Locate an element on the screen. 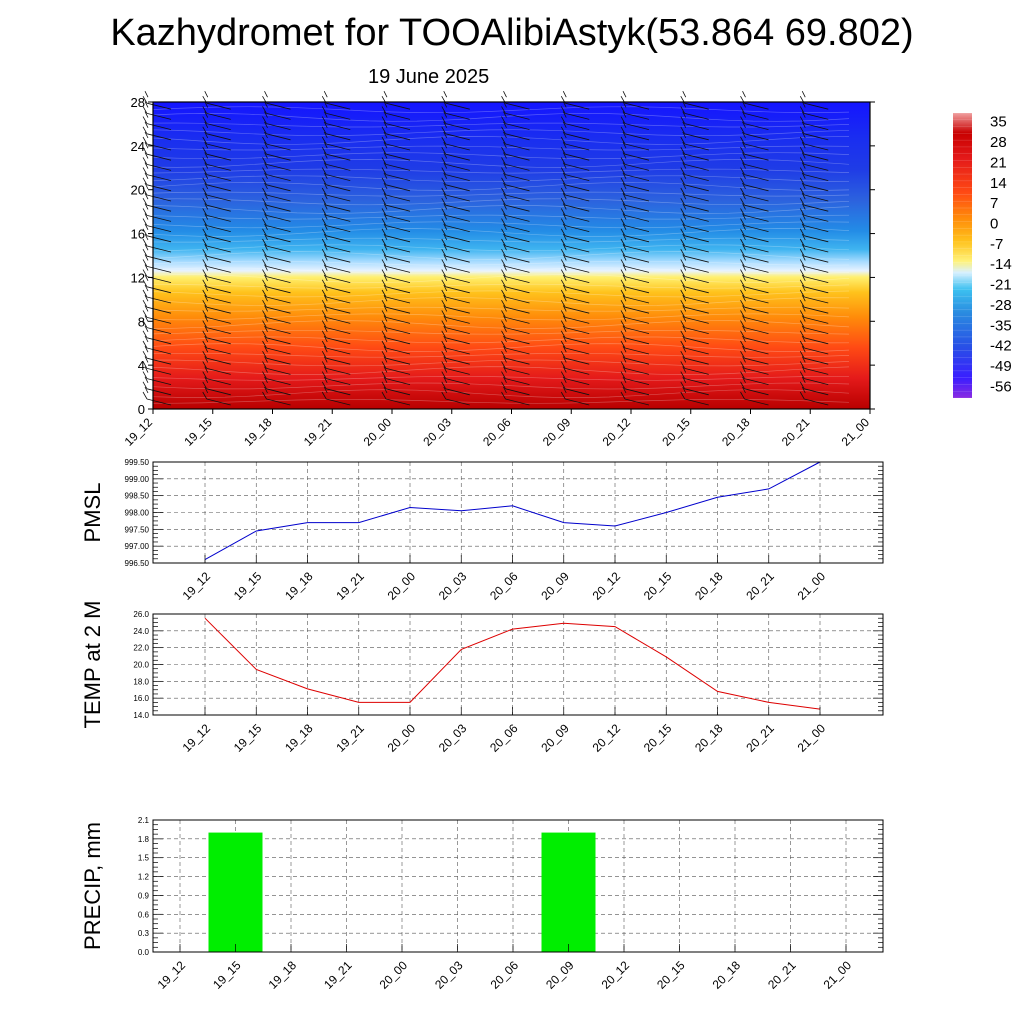 This screenshot has height=1024, width=1024. colorbar is located at coordinates (962, 255).